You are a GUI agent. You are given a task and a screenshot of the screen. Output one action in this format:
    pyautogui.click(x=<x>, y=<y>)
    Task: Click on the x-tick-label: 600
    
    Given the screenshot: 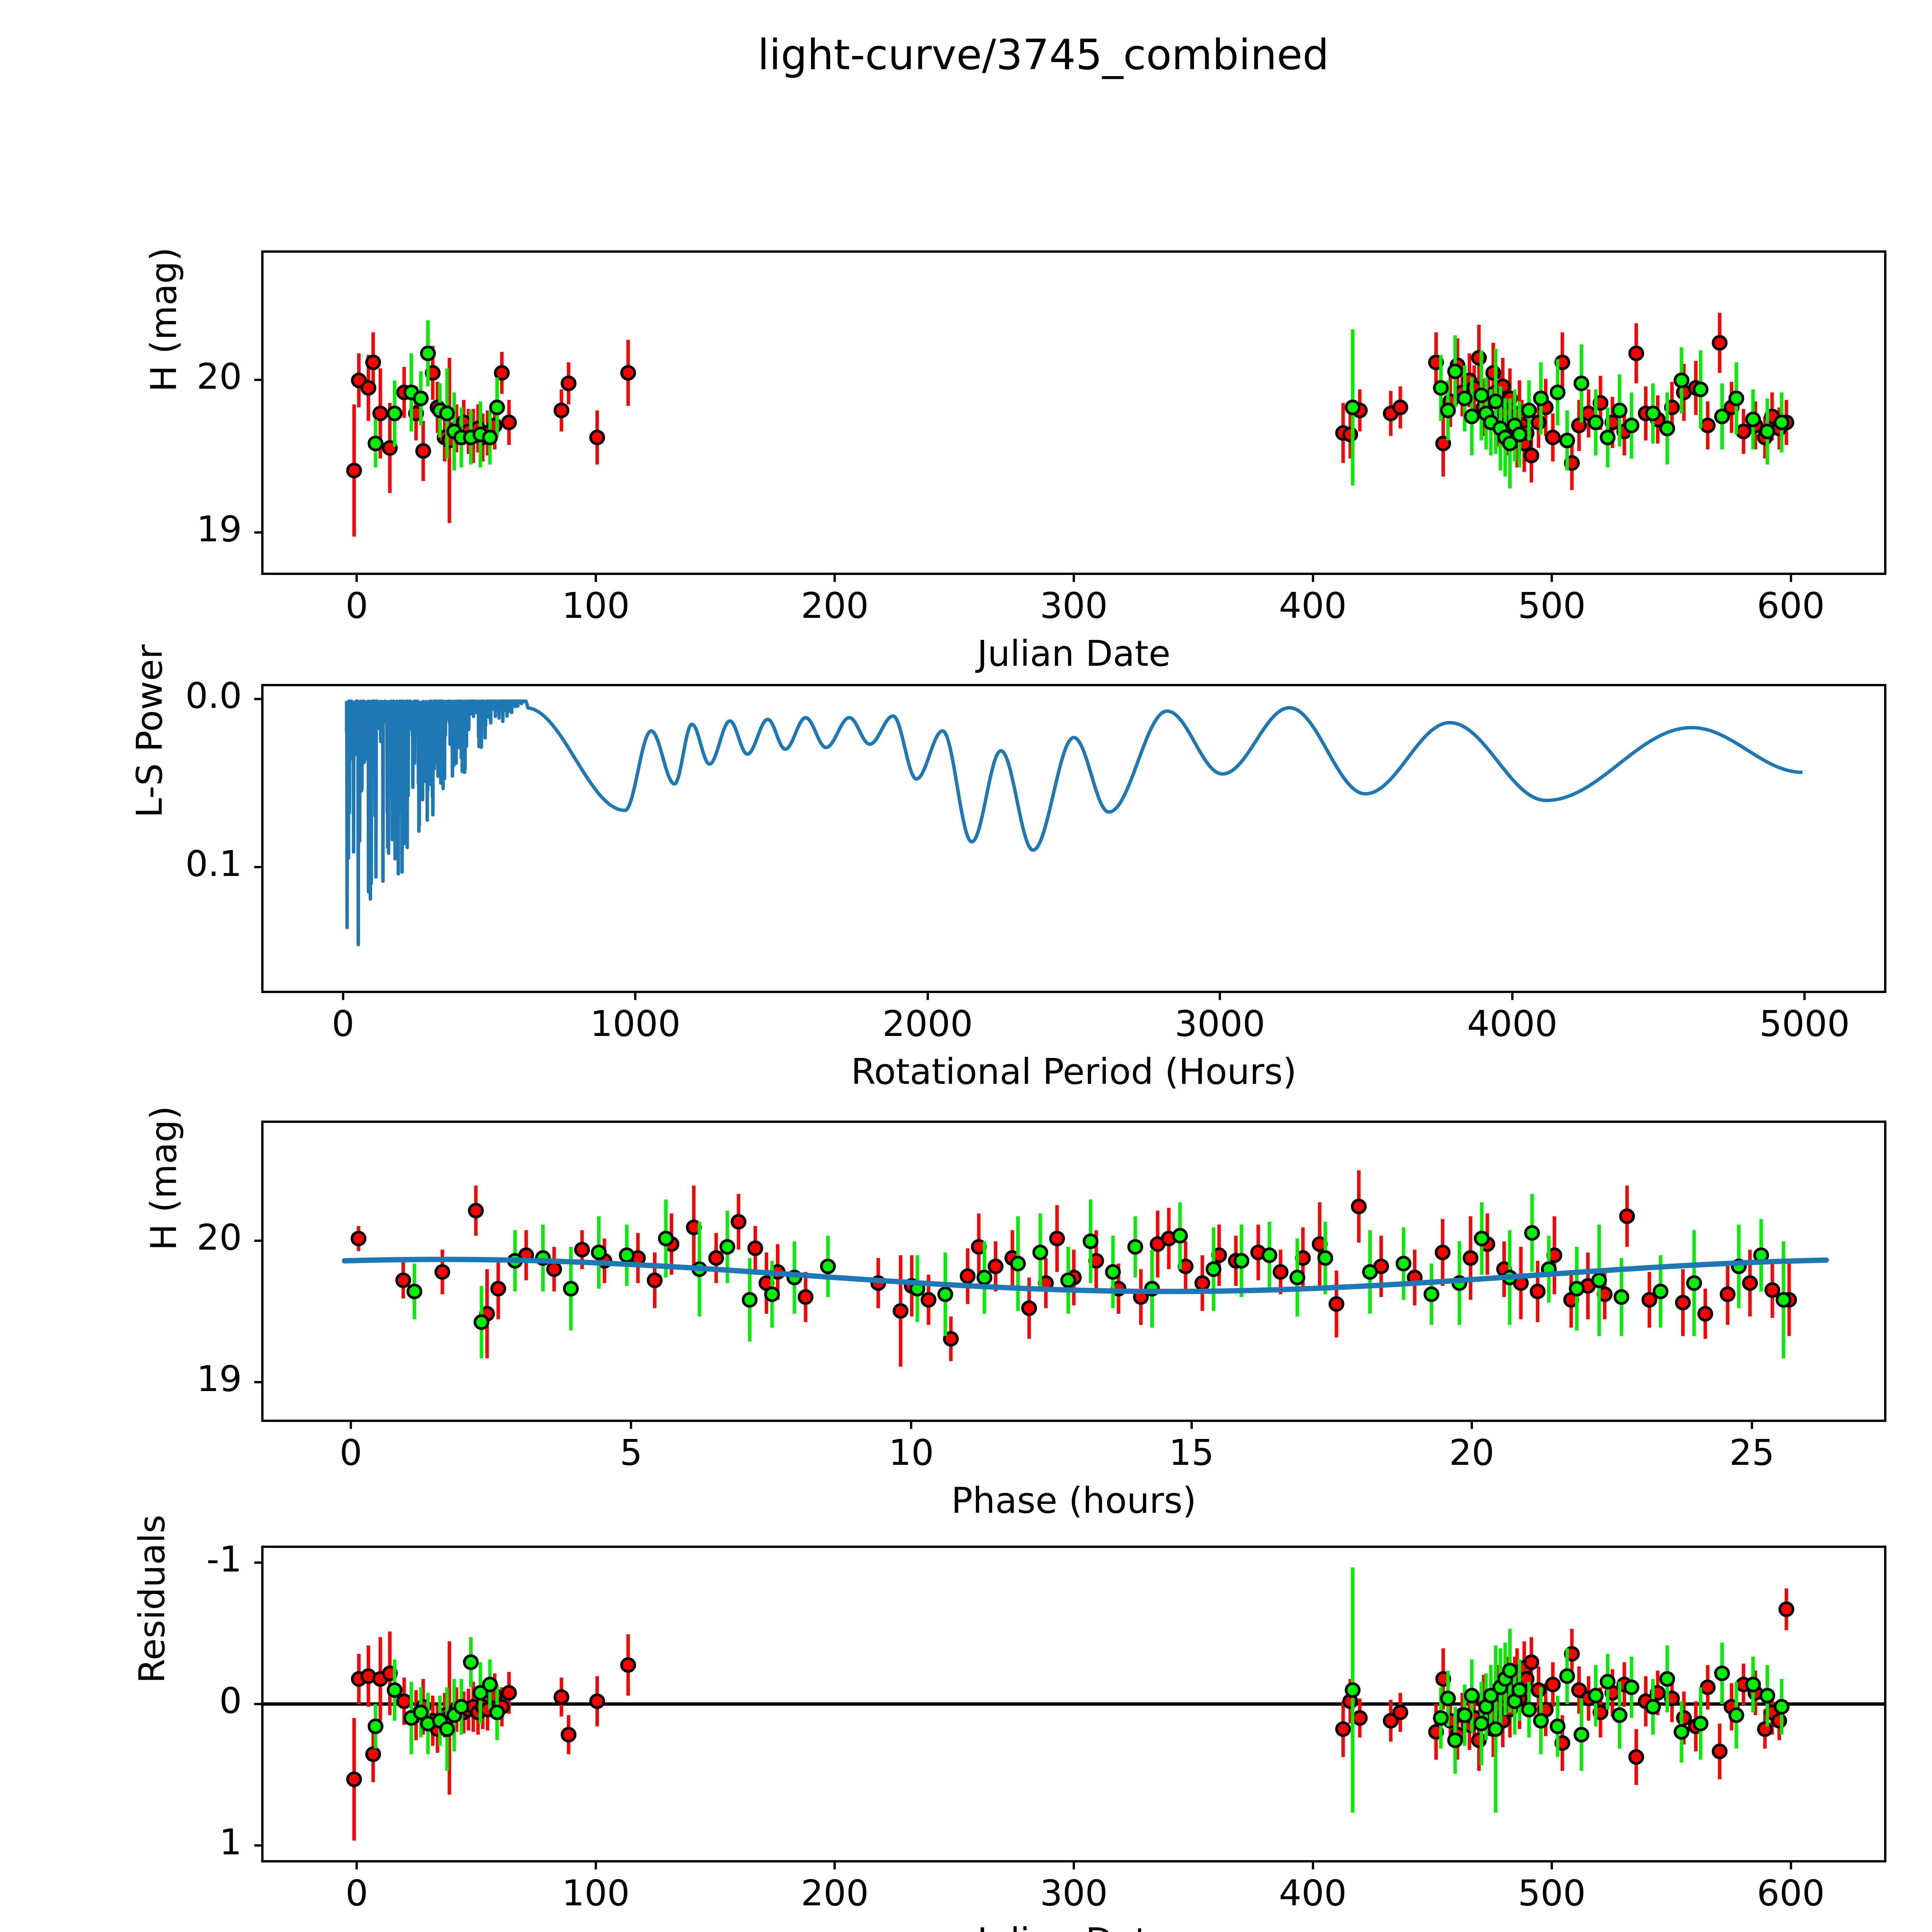 What is the action you would take?
    pyautogui.click(x=1791, y=1893)
    